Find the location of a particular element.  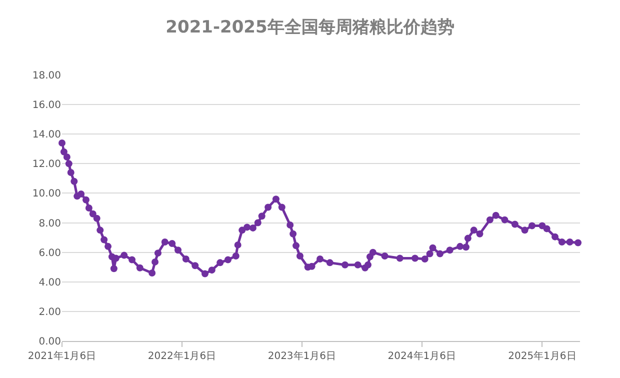

y-tick-label: 0.00 is located at coordinates (49, 342).